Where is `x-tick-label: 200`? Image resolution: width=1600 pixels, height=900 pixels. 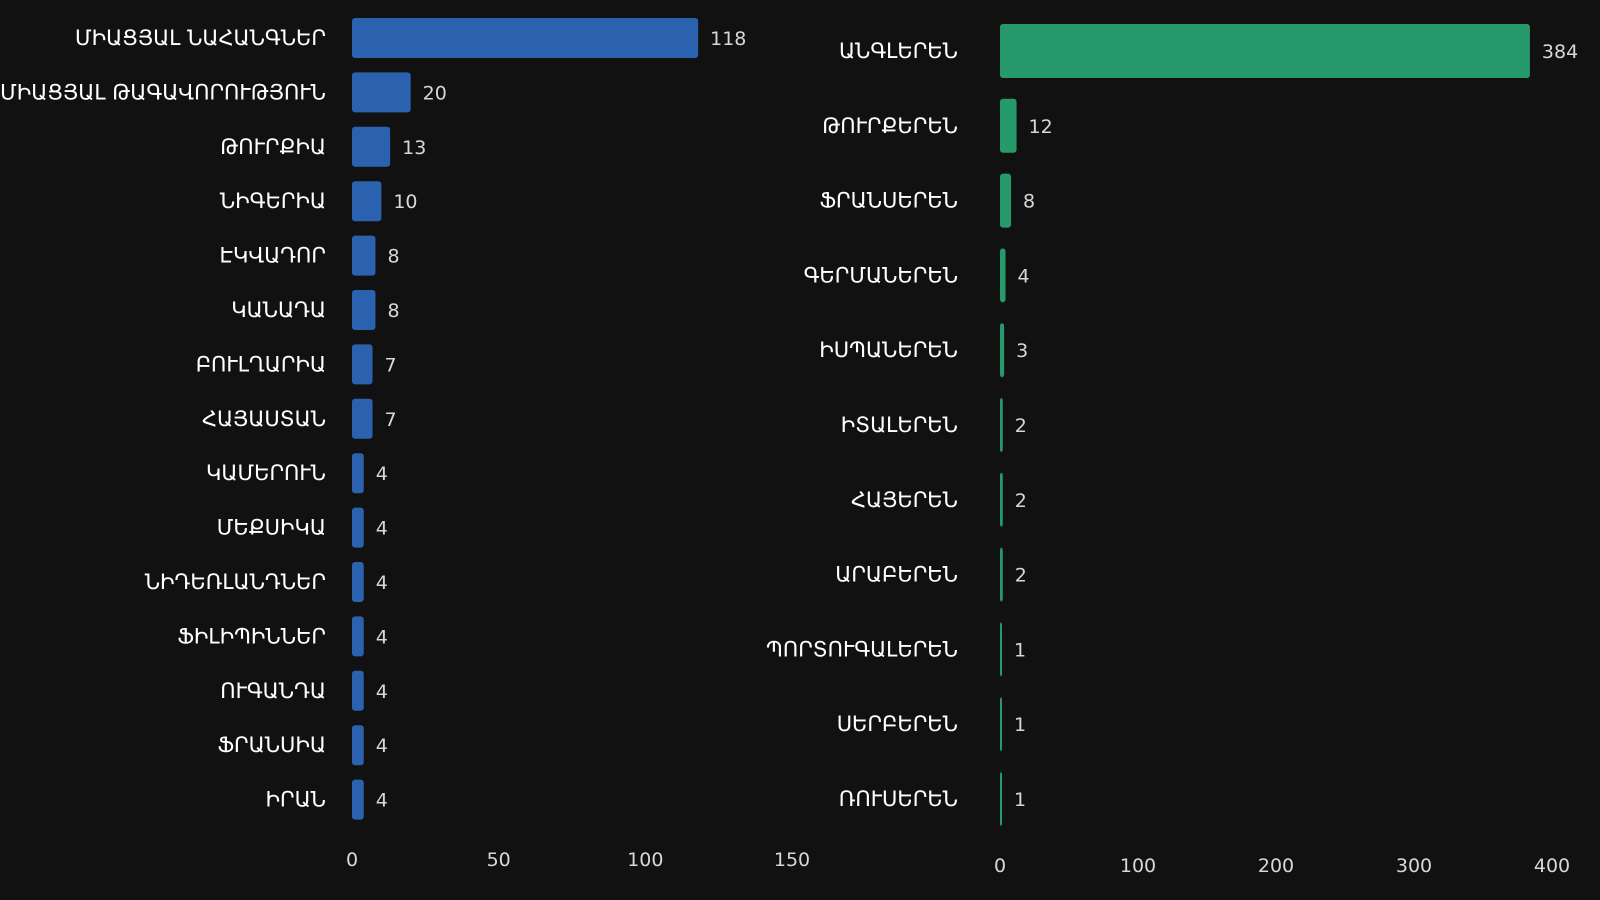 x-tick-label: 200 is located at coordinates (1276, 866).